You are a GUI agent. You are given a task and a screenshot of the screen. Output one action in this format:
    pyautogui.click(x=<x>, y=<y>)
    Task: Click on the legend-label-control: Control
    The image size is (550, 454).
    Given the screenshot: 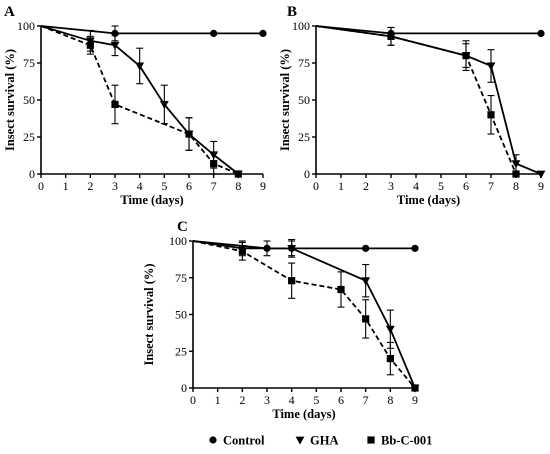 What is the action you would take?
    pyautogui.click(x=244, y=441)
    